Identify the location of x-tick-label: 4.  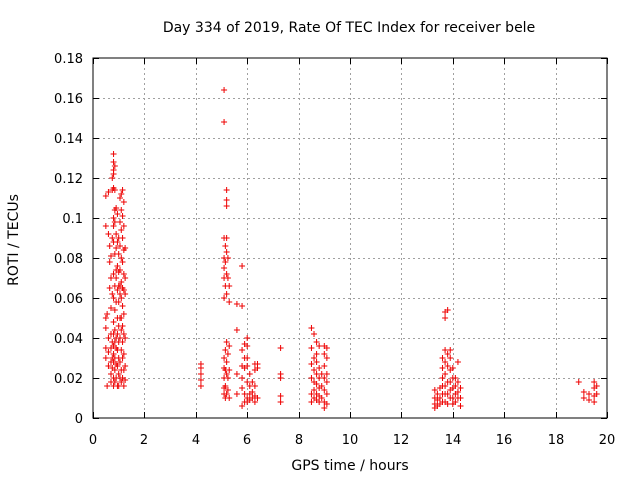
(196, 440).